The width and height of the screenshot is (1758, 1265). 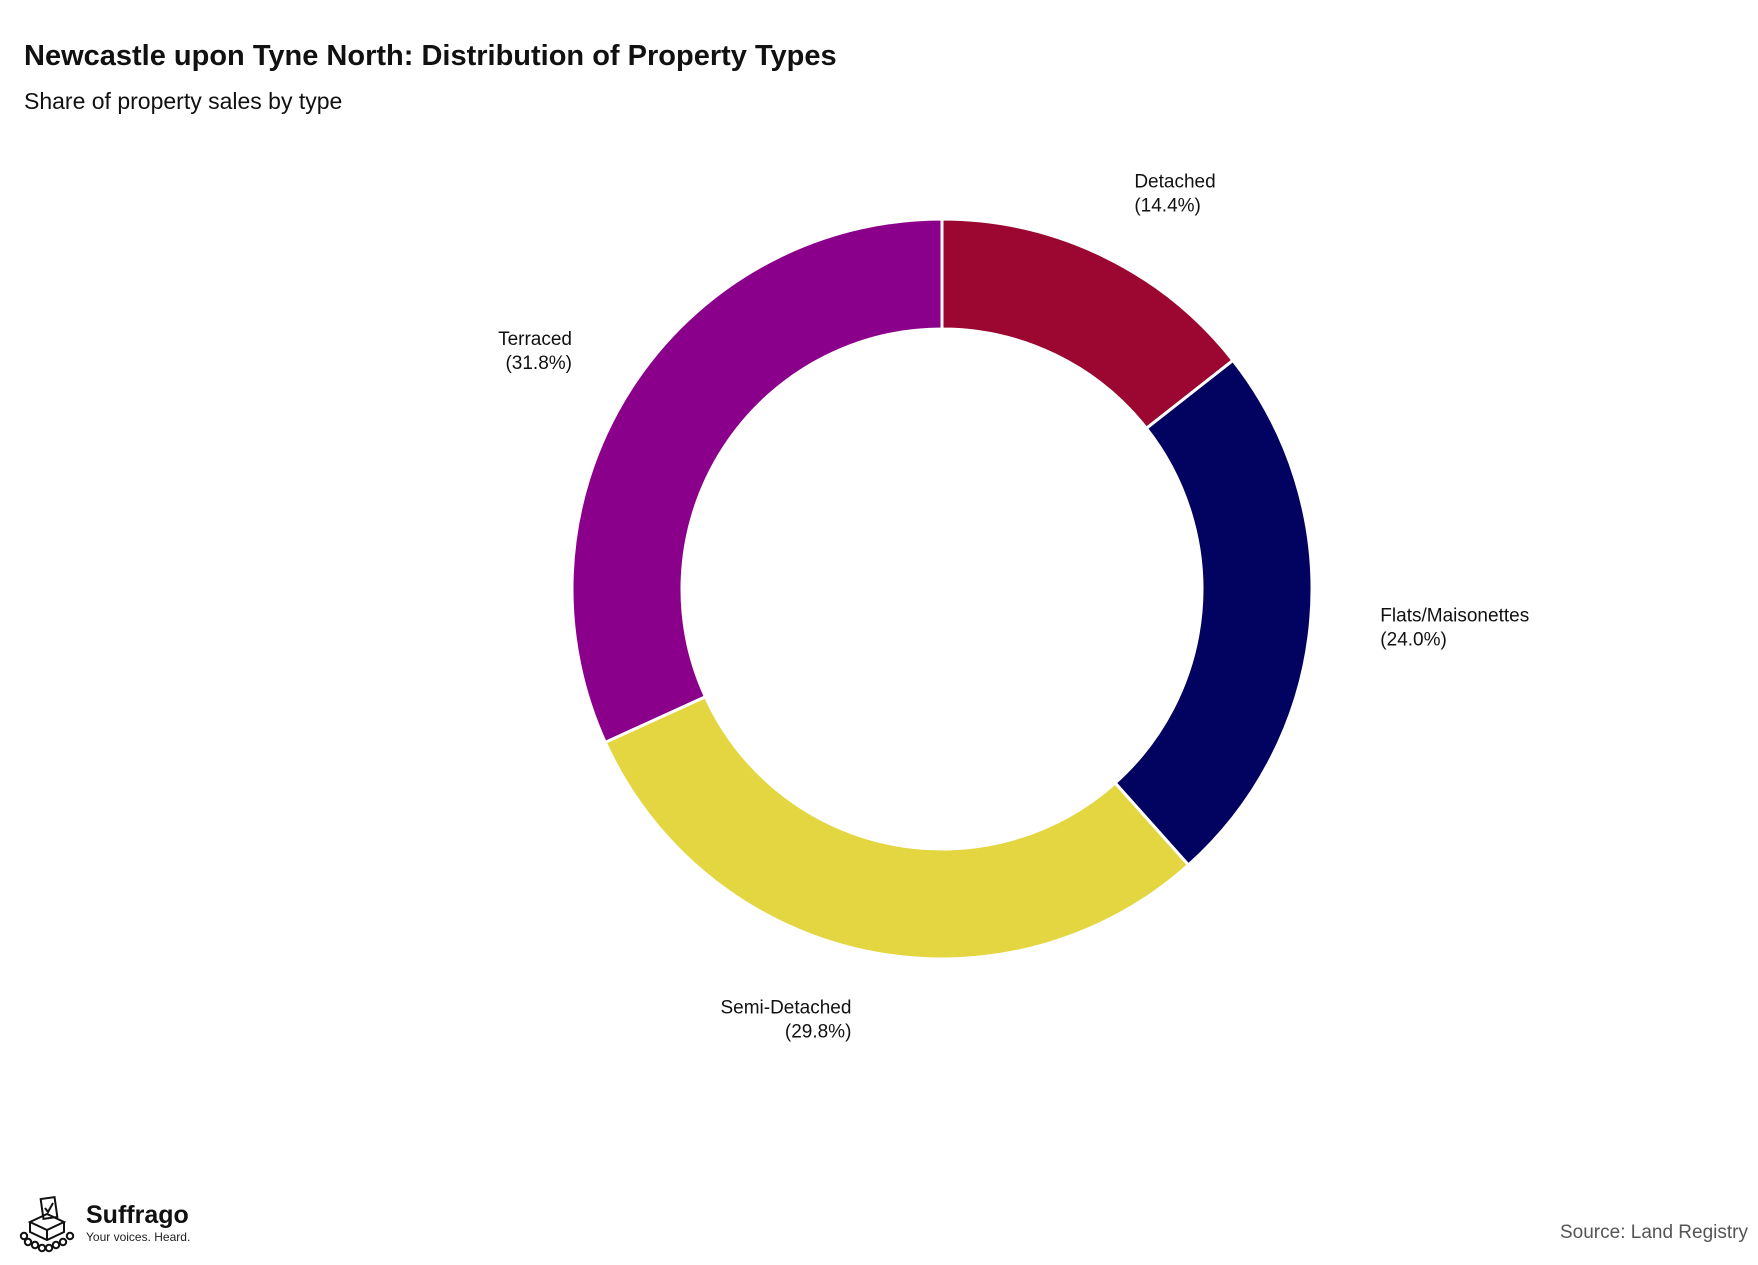 What do you see at coordinates (1213, 613) in the screenshot?
I see `slice-flats-maisonettes` at bounding box center [1213, 613].